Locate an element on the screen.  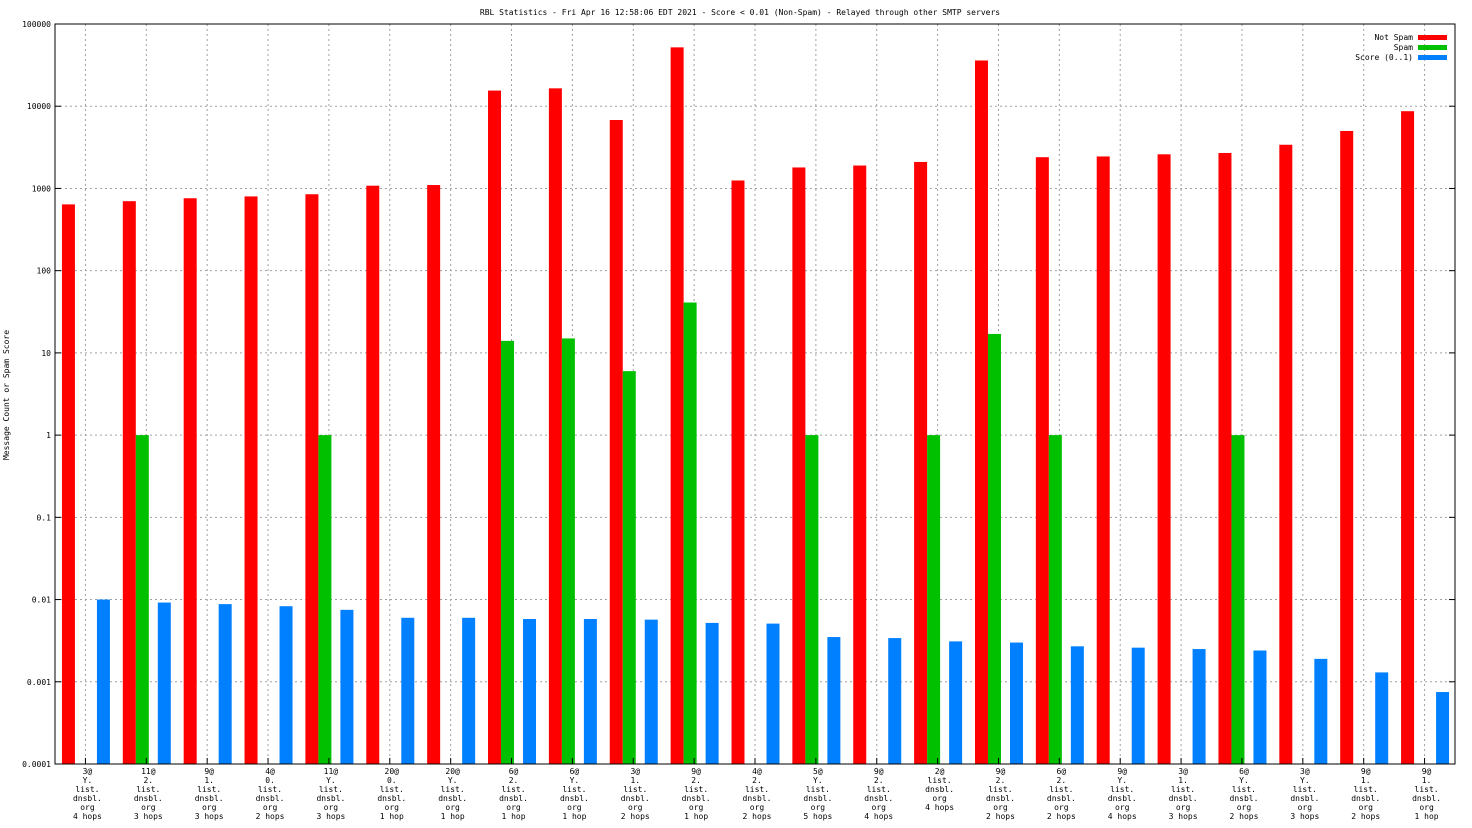
x-tick-label: 9@ 1. list. dnsbl. org 2 hops is located at coordinates (1365, 794).